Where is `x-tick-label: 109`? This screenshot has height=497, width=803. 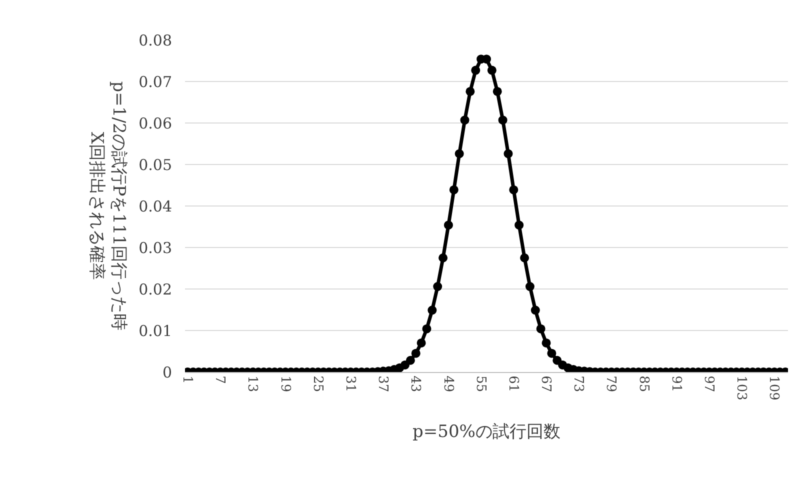
x-tick-label: 109 is located at coordinates (774, 388).